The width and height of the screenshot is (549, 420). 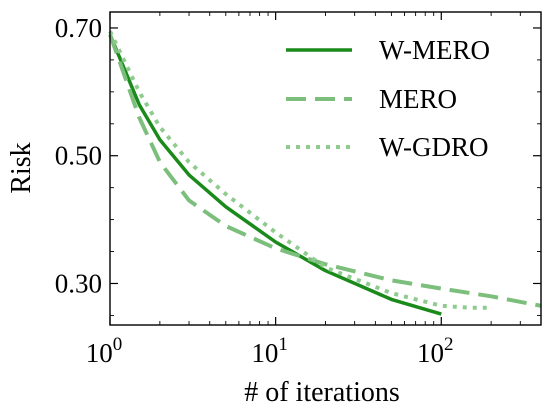 What do you see at coordinates (322, 392) in the screenshot?
I see `x-axis-label: # of iterations` at bounding box center [322, 392].